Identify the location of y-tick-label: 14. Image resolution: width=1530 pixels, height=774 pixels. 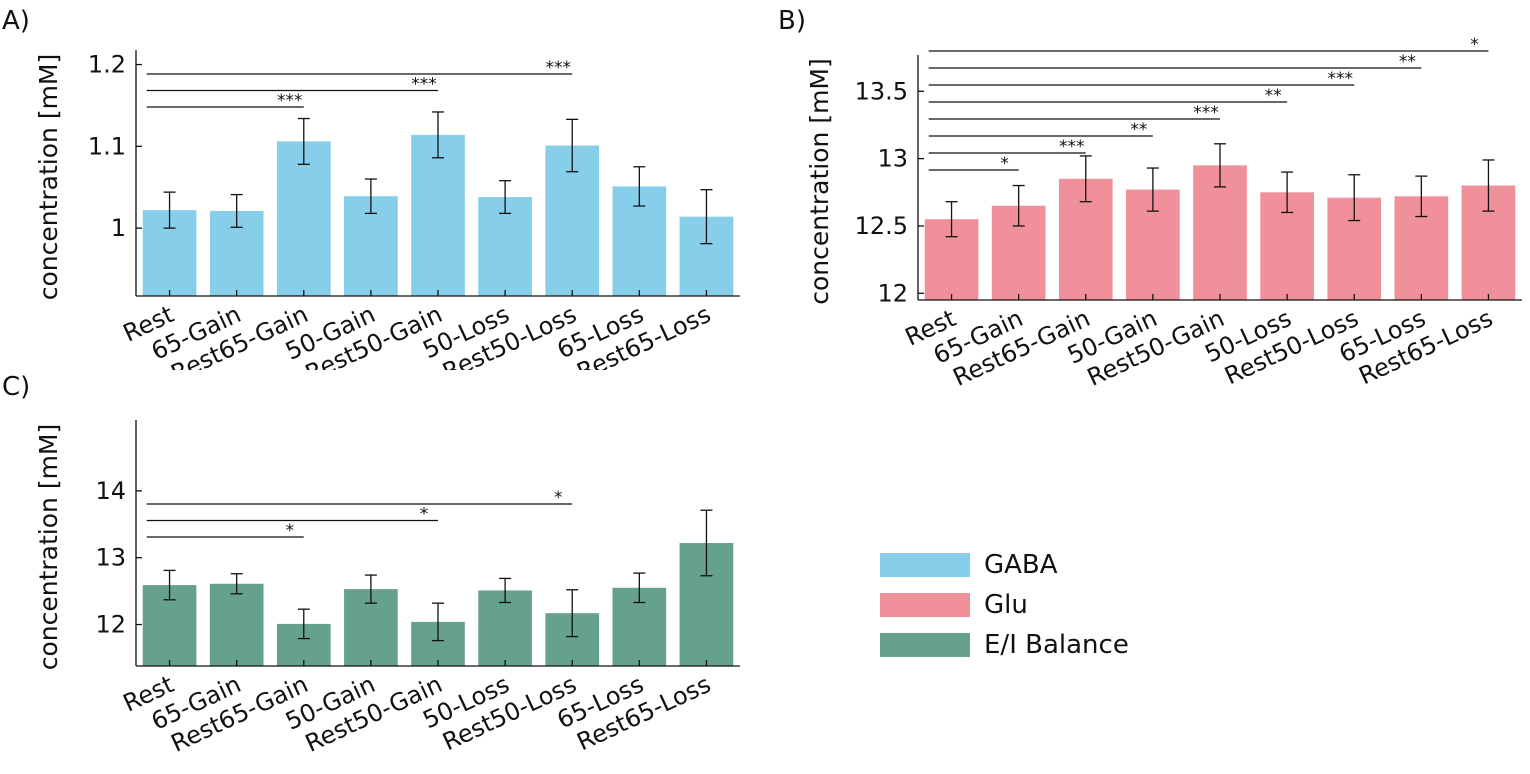
(110, 491).